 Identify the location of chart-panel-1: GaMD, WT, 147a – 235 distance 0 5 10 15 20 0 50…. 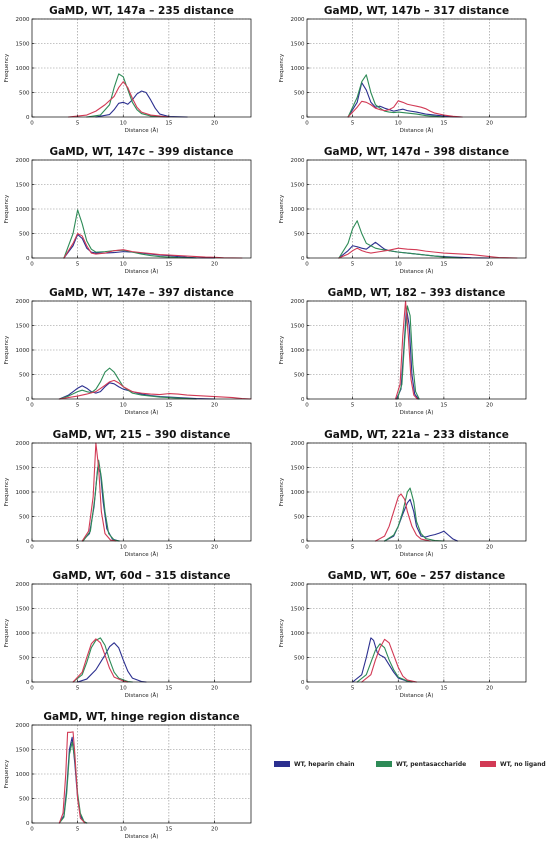
(128, 69).